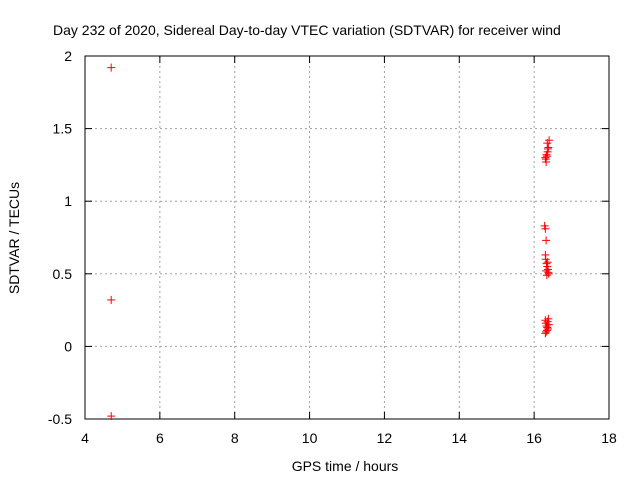  What do you see at coordinates (349, 438) in the screenshot?
I see `x-axis-tick-labels: 4 6 8 10 12 14 16 18` at bounding box center [349, 438].